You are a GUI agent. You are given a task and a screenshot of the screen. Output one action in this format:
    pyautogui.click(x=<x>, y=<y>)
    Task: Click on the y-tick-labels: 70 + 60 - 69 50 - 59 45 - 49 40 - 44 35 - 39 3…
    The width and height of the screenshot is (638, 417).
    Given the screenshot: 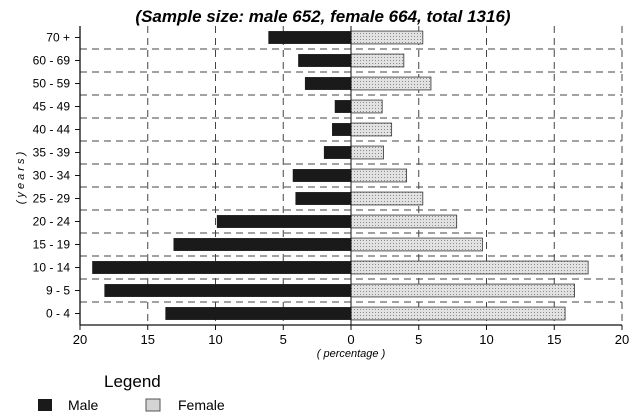 What is the action you would take?
    pyautogui.click(x=52, y=176)
    